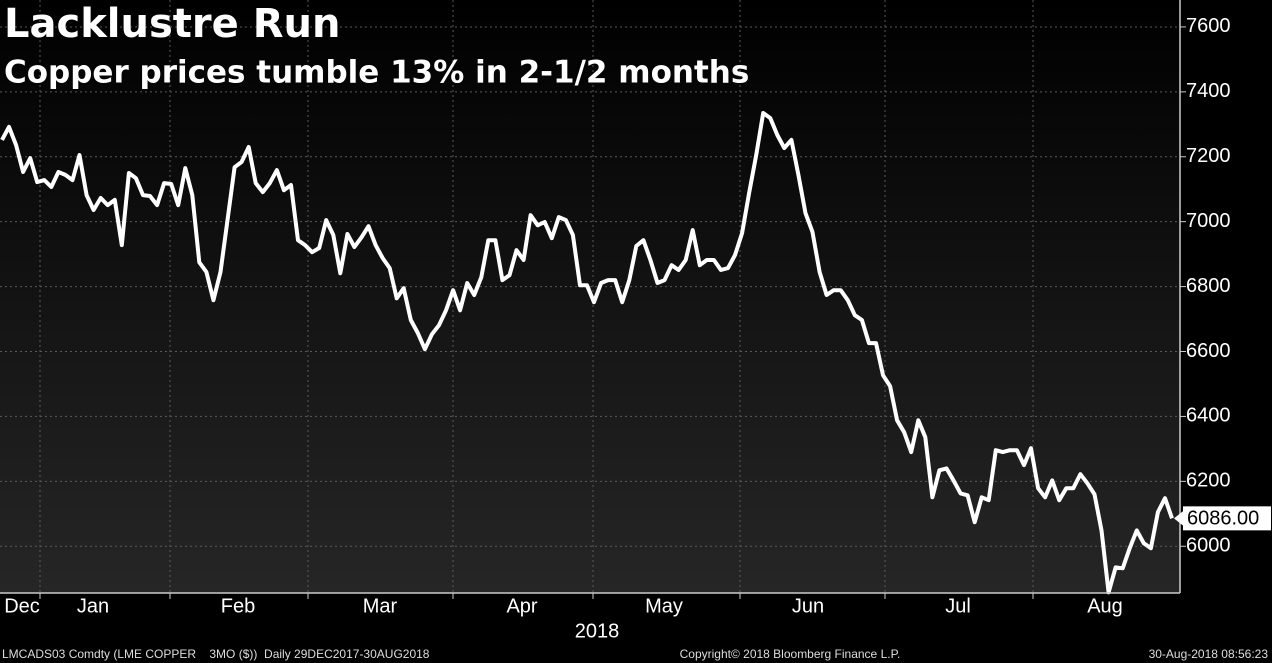 The height and width of the screenshot is (663, 1272). What do you see at coordinates (521, 606) in the screenshot?
I see `x-tick-label: Apr` at bounding box center [521, 606].